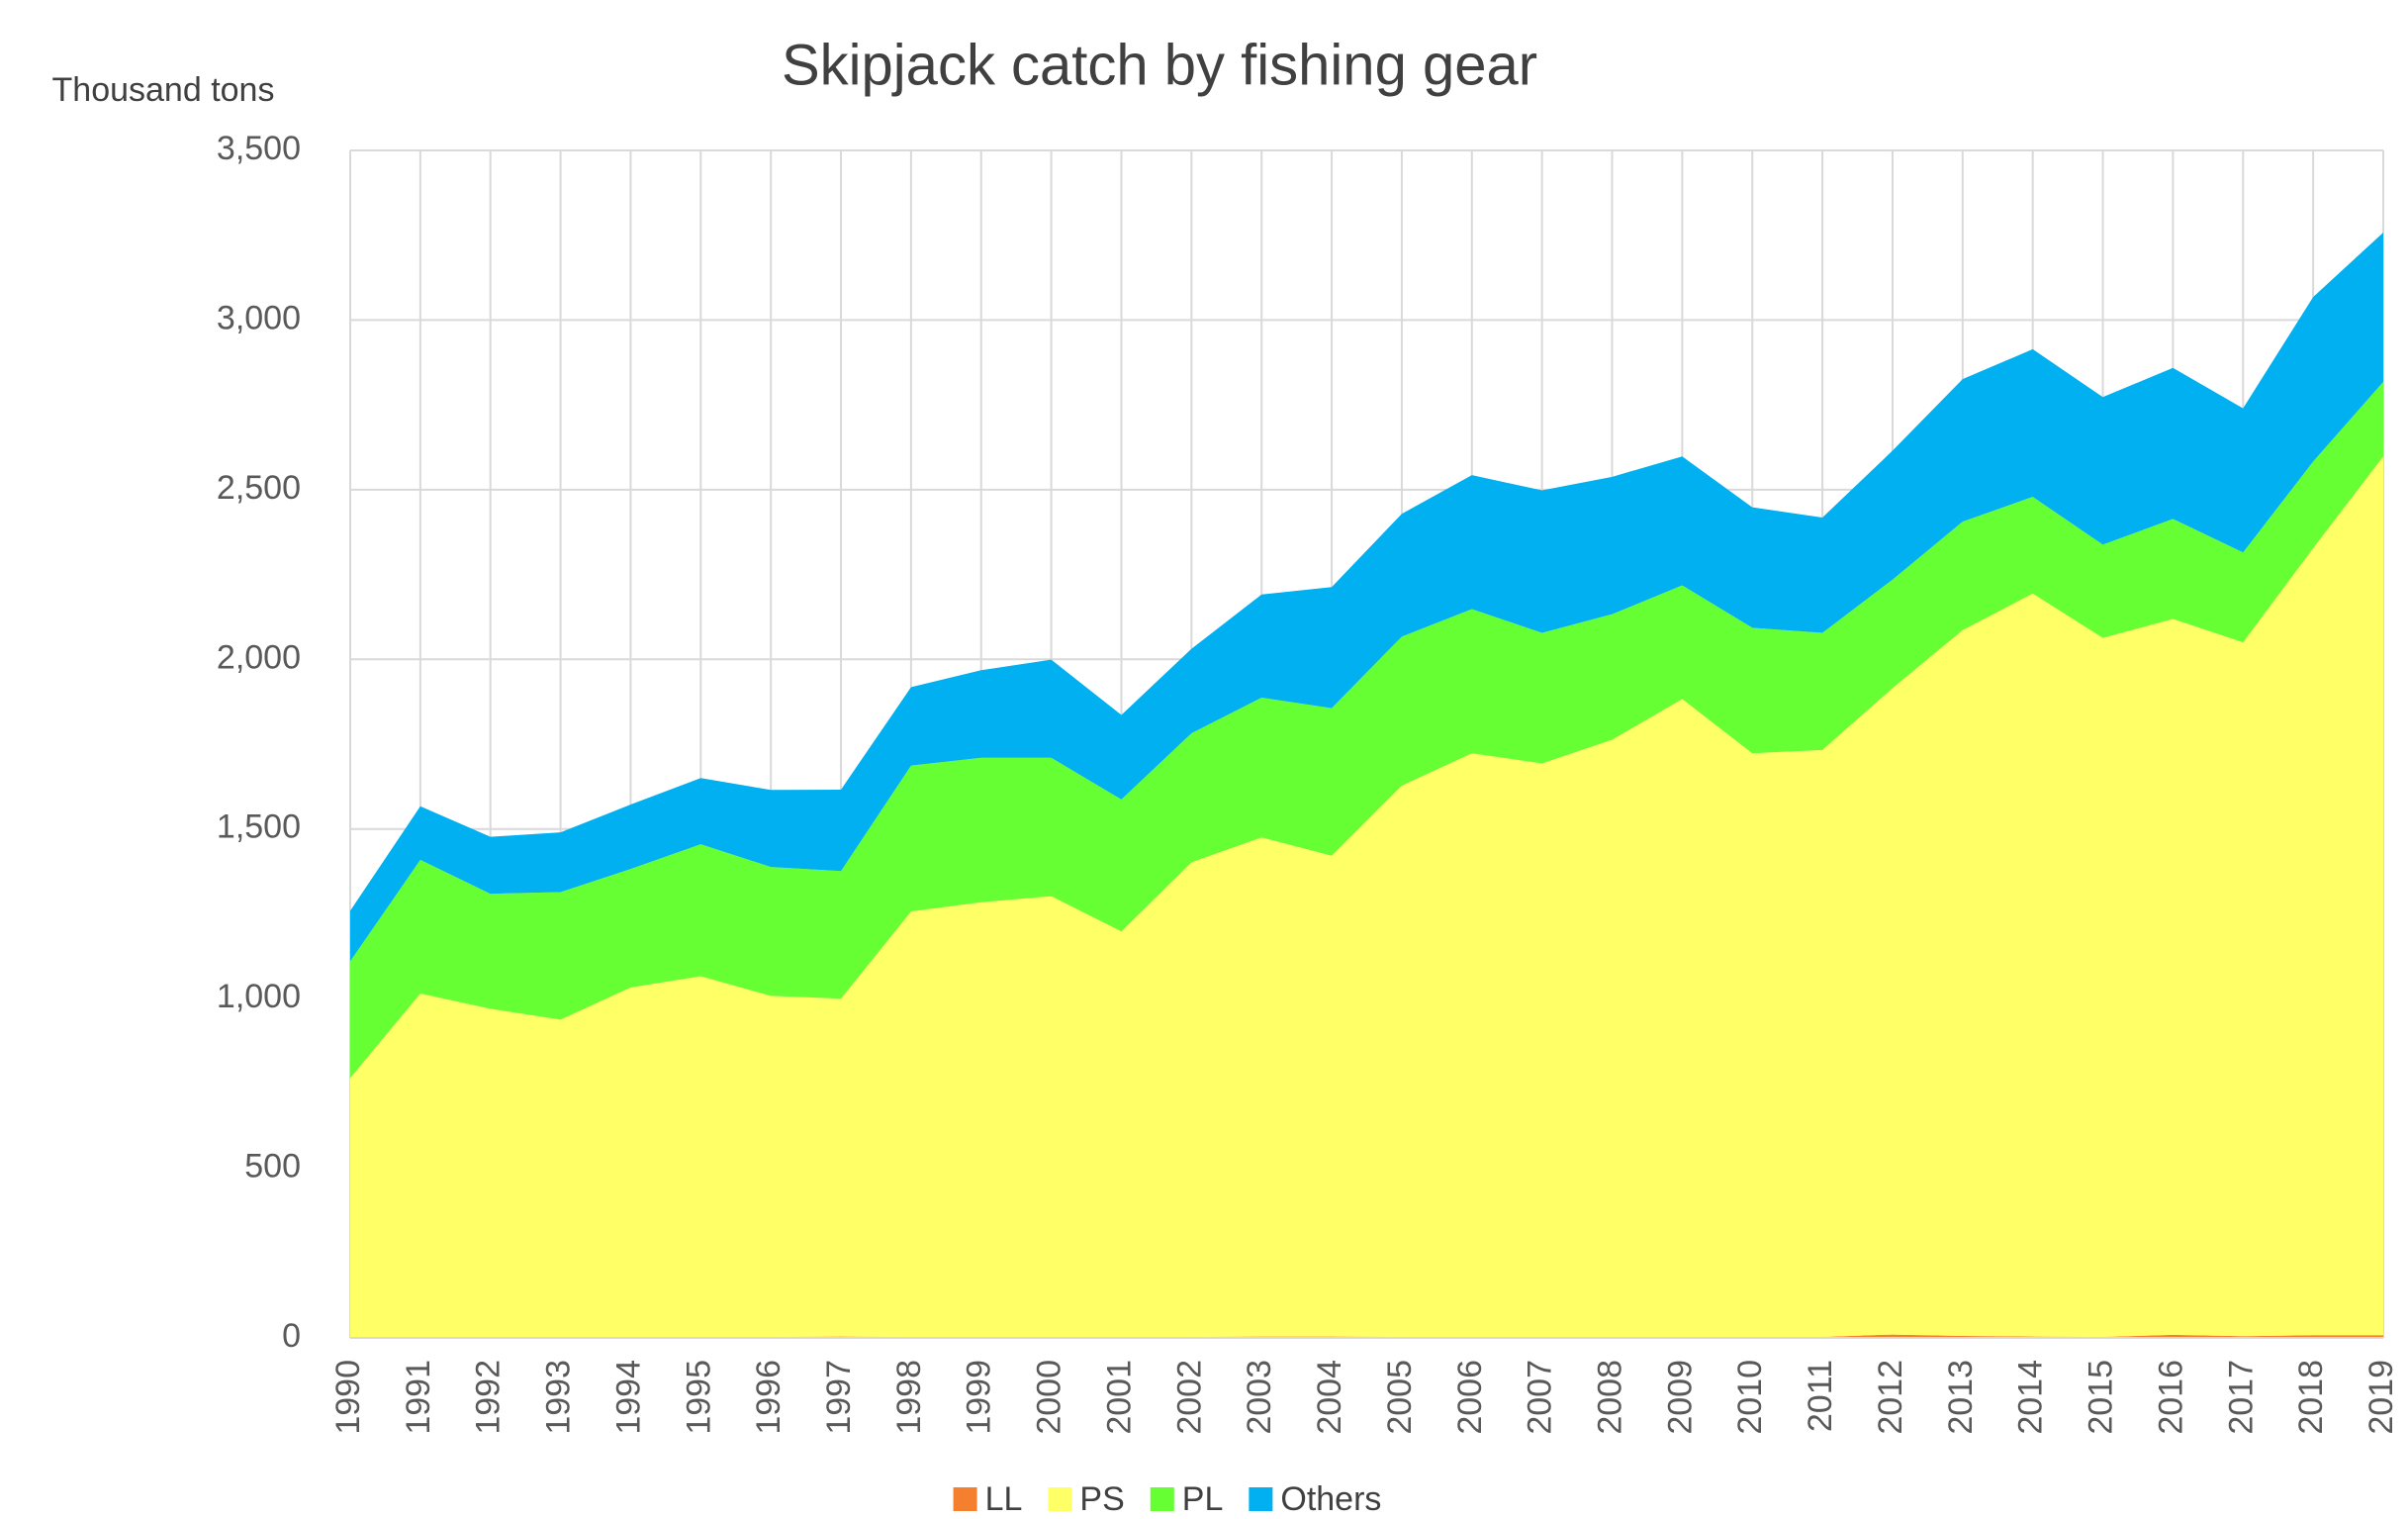 The width and height of the screenshot is (2408, 1519). Describe the element at coordinates (1329, 1397) in the screenshot. I see `x-tick-label: 2004` at that location.